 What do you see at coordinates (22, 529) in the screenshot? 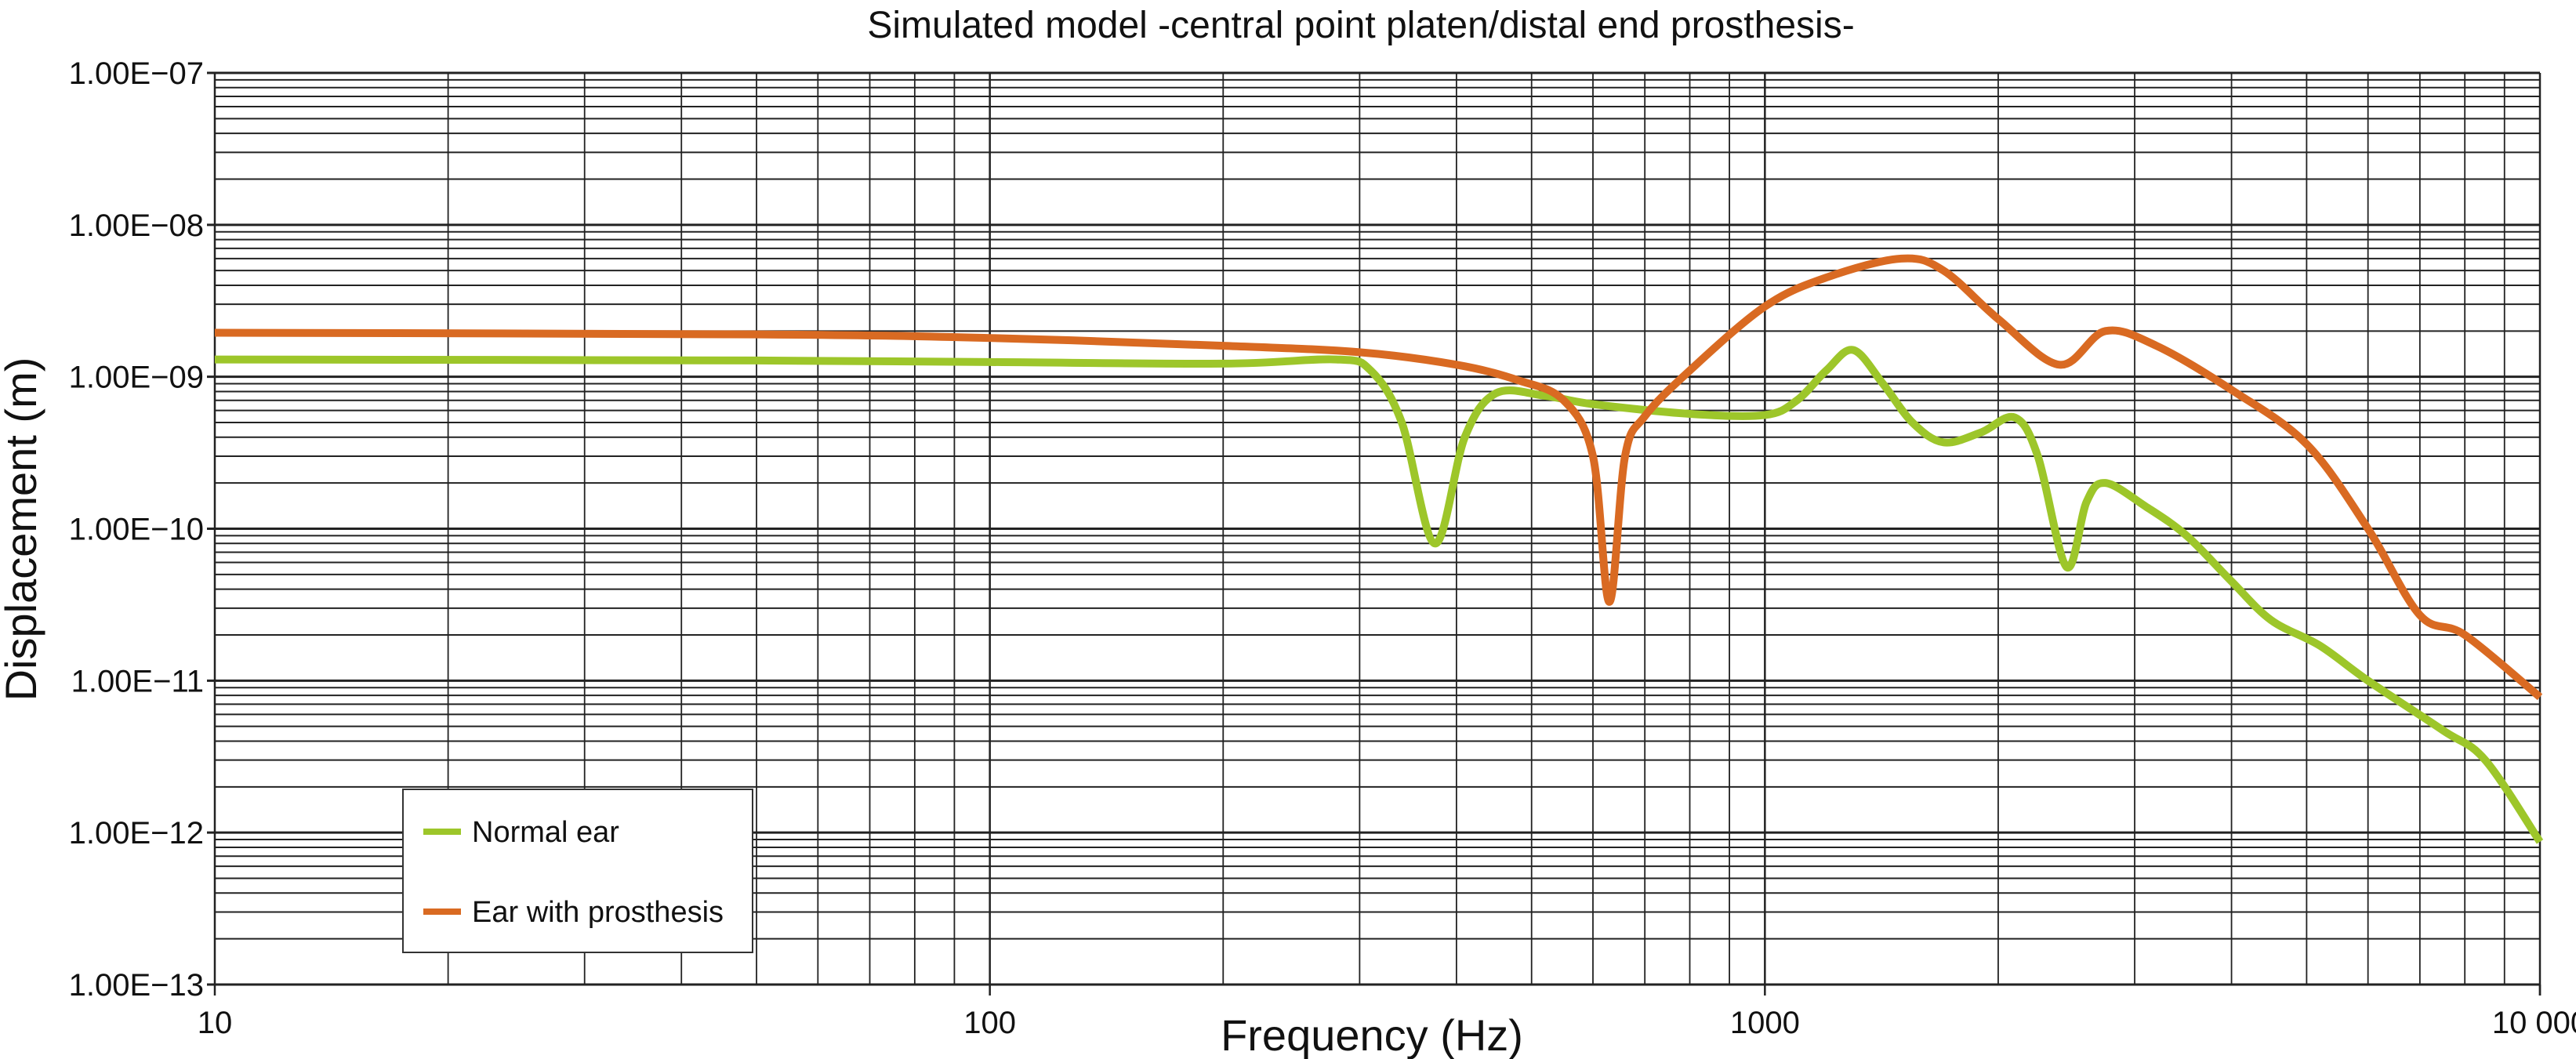
I see `y-axis-label: Displacement (m)` at bounding box center [22, 529].